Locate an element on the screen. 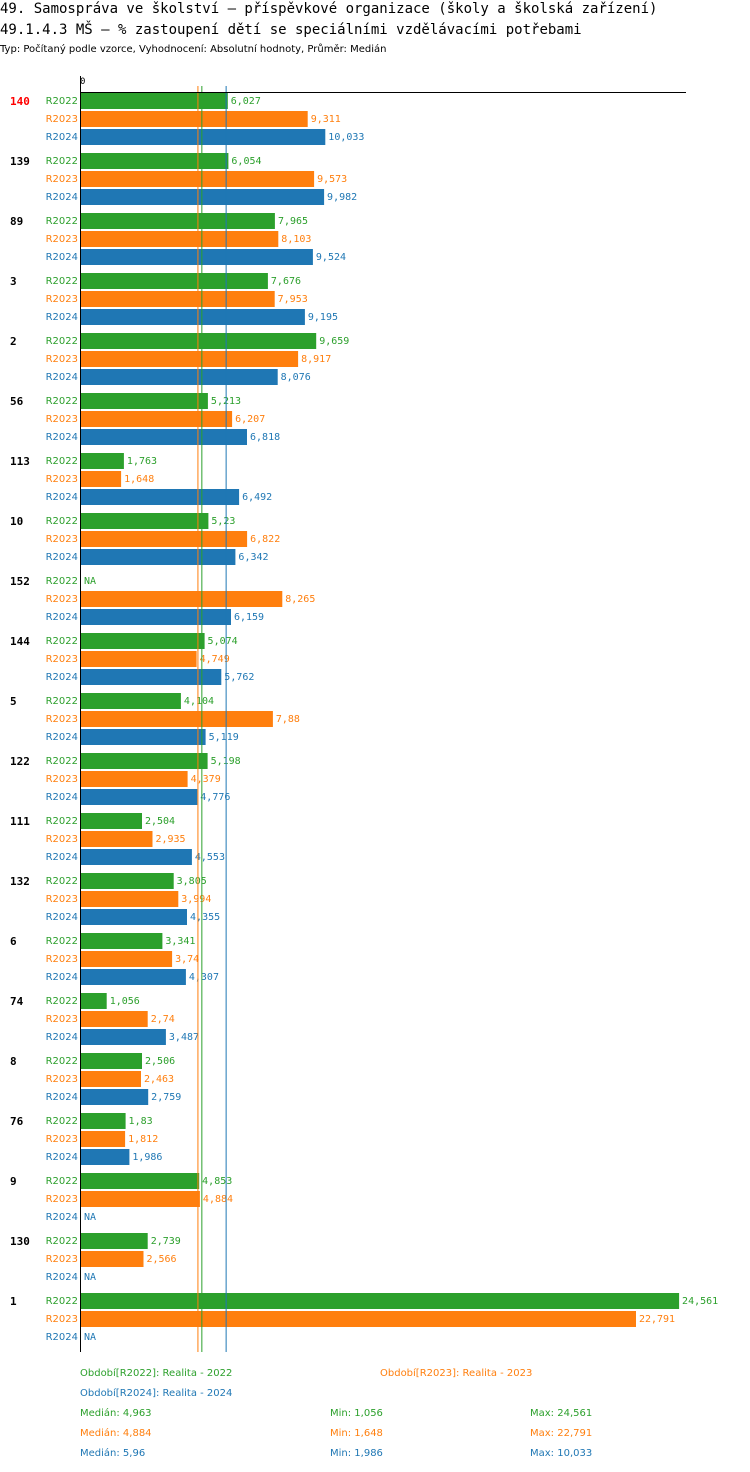  legend-min-r2023: Min: 1,648 is located at coordinates (356, 1433).